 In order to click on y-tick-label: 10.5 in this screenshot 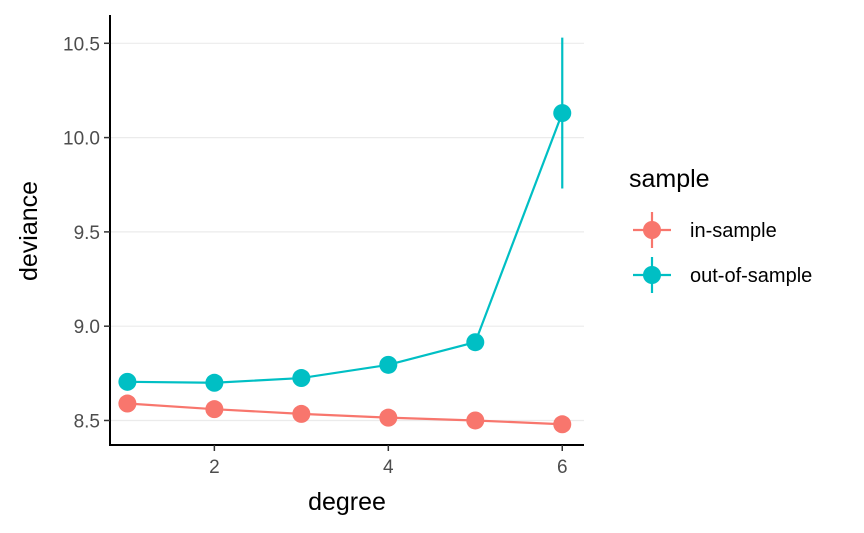, I will do `click(81, 44)`.